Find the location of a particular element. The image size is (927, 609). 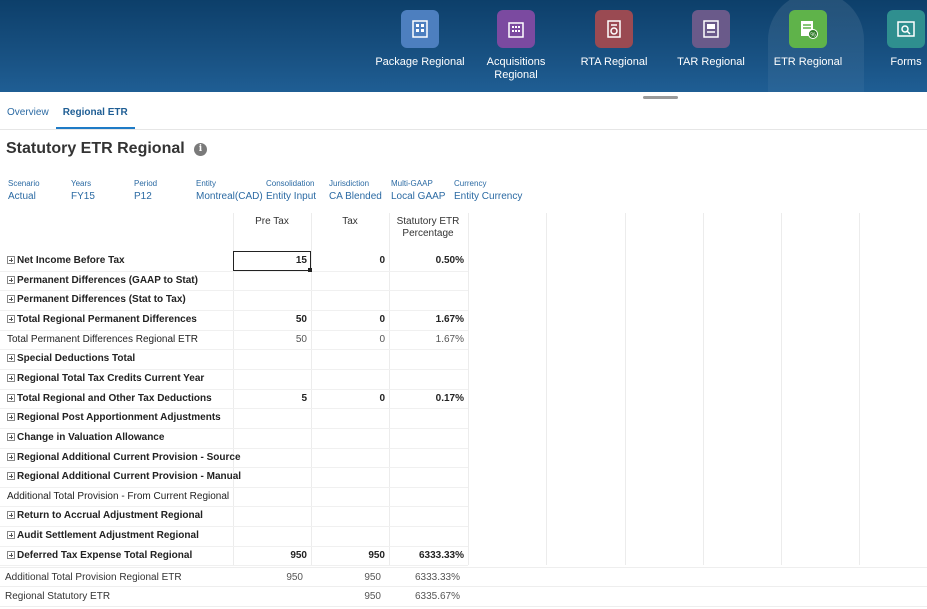

row-label: Deferred Tax Expense Total Regional is located at coordinates (99, 555).